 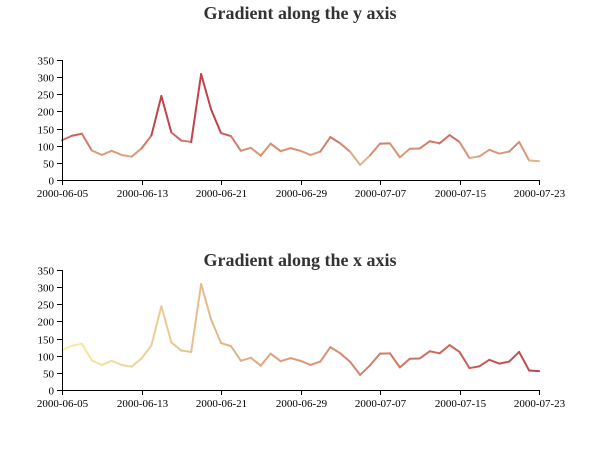 I want to click on x-tick-label: 2000-06-05, so click(x=63, y=404).